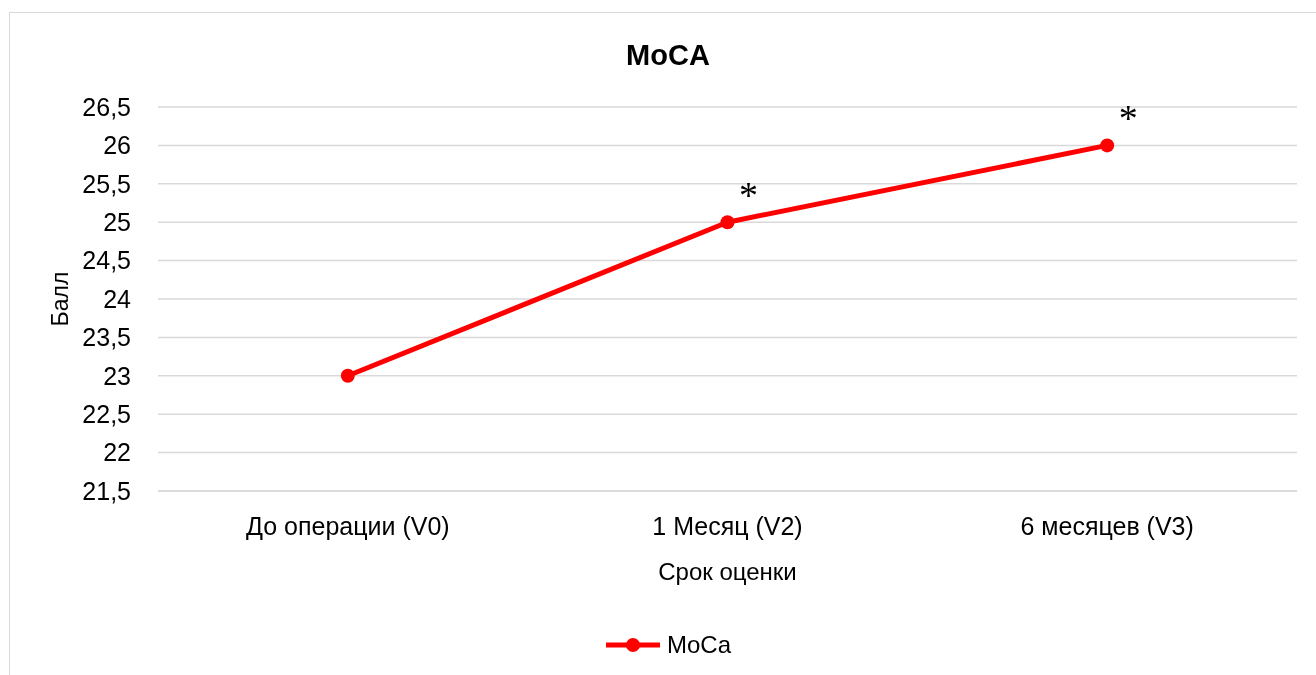  Describe the element at coordinates (117, 375) in the screenshot. I see `y-tick-label: 23` at that location.